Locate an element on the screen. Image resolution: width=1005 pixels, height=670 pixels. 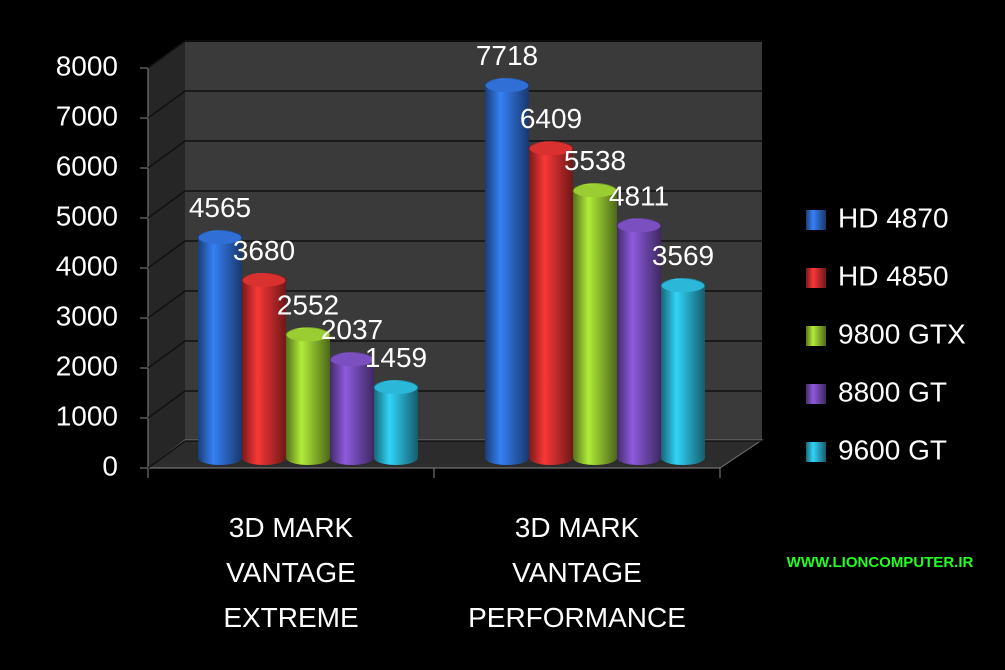
y-tick-label: 7000 is located at coordinates (87, 115).